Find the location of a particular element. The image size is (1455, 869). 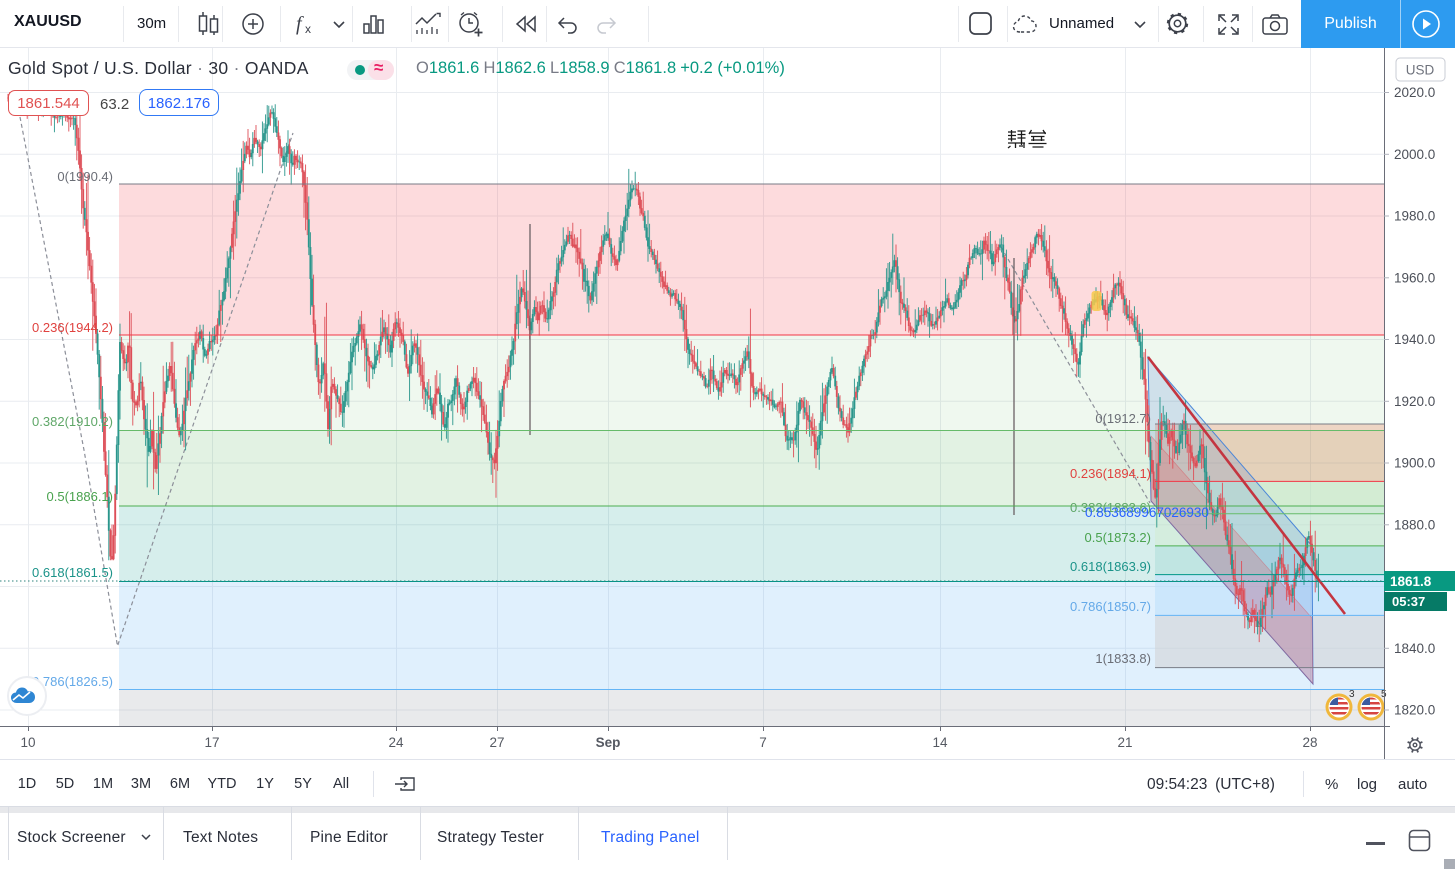

svg-text: 24 is located at coordinates (396, 742).